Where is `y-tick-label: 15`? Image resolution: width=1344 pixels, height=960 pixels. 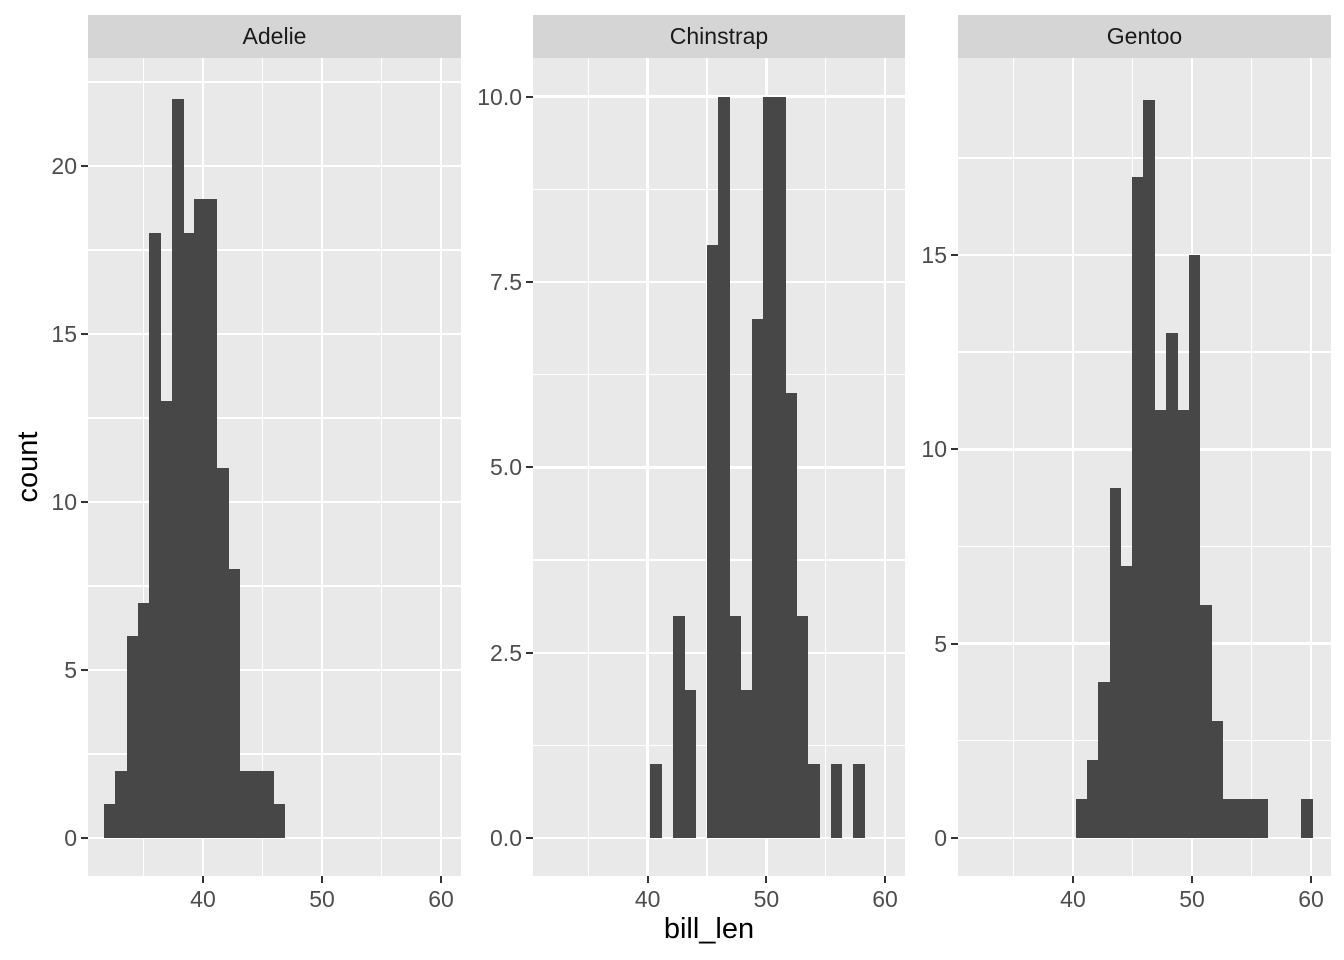 y-tick-label: 15 is located at coordinates (64, 333).